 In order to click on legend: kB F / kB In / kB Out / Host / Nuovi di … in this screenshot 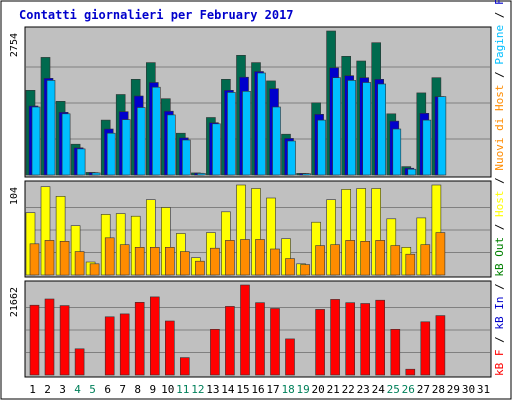, I will do `click(499, 188)`.